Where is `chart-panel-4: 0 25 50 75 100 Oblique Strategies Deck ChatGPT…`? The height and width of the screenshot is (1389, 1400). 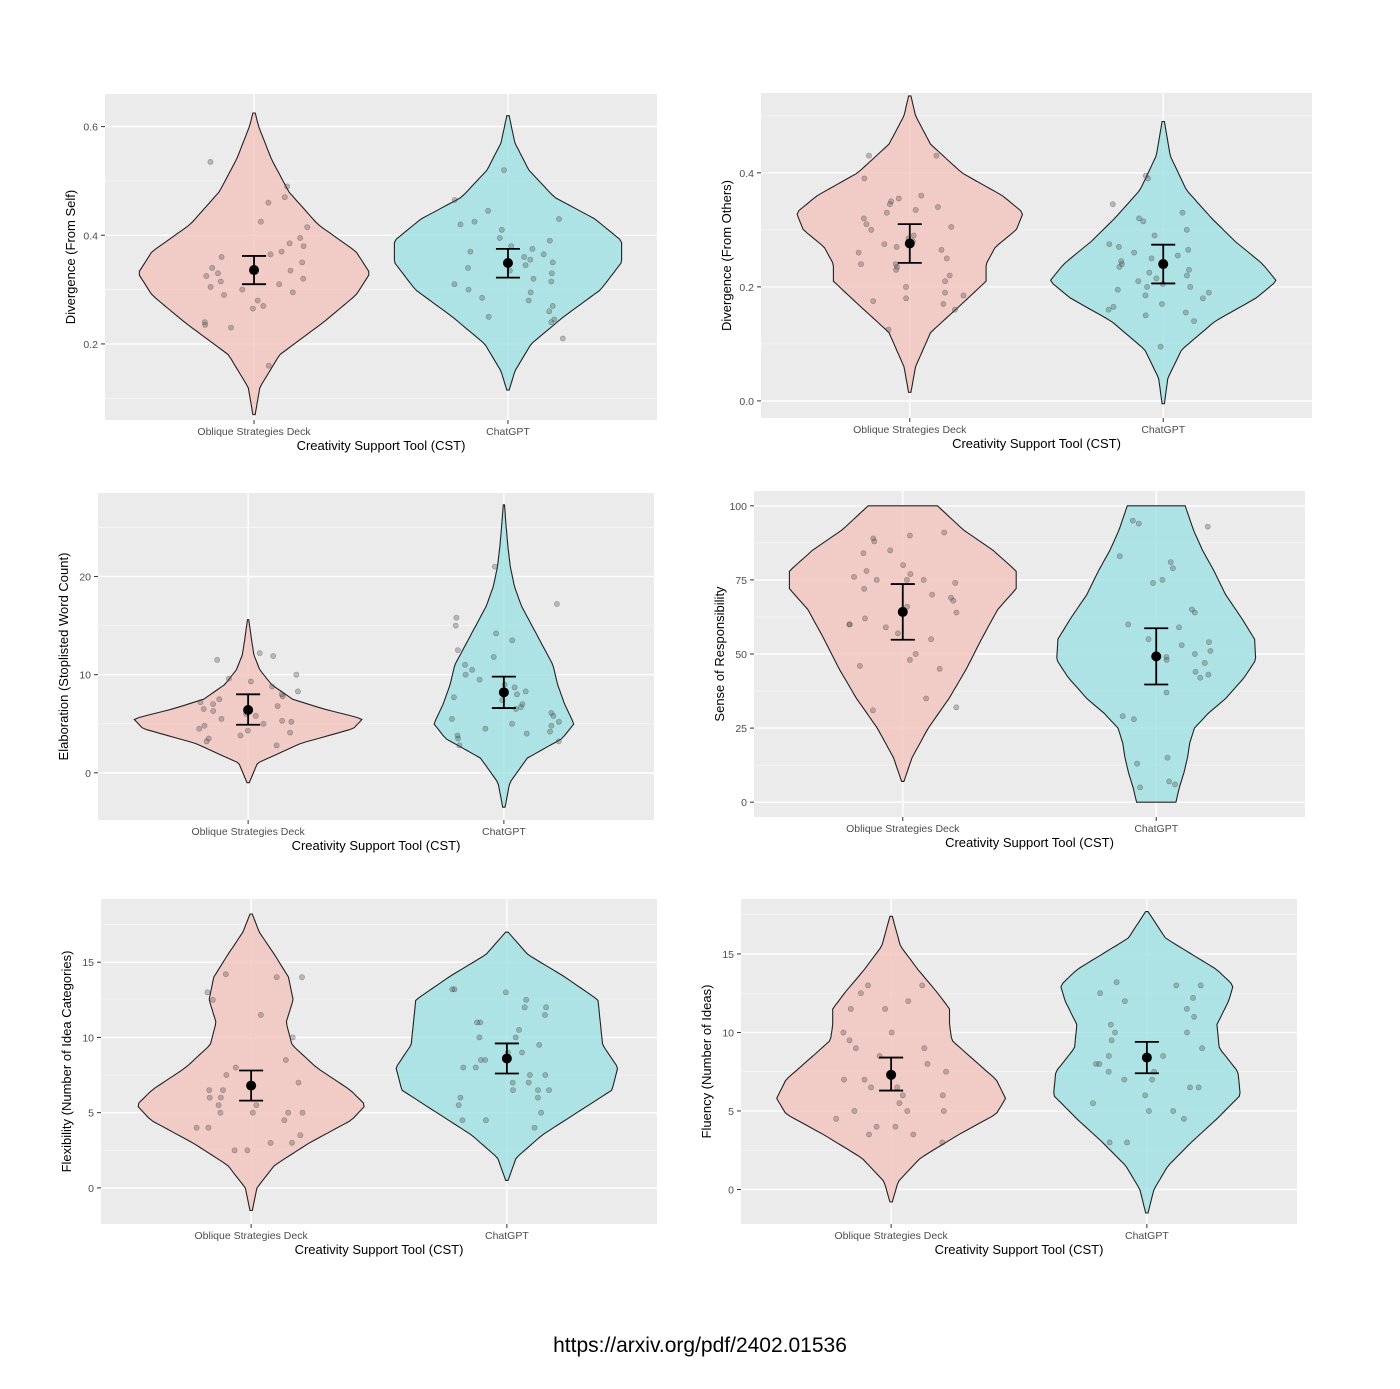 chart-panel-4: 0 25 50 75 100 Oblique Strategies Deck ChatGPT… is located at coordinates (1008, 670).